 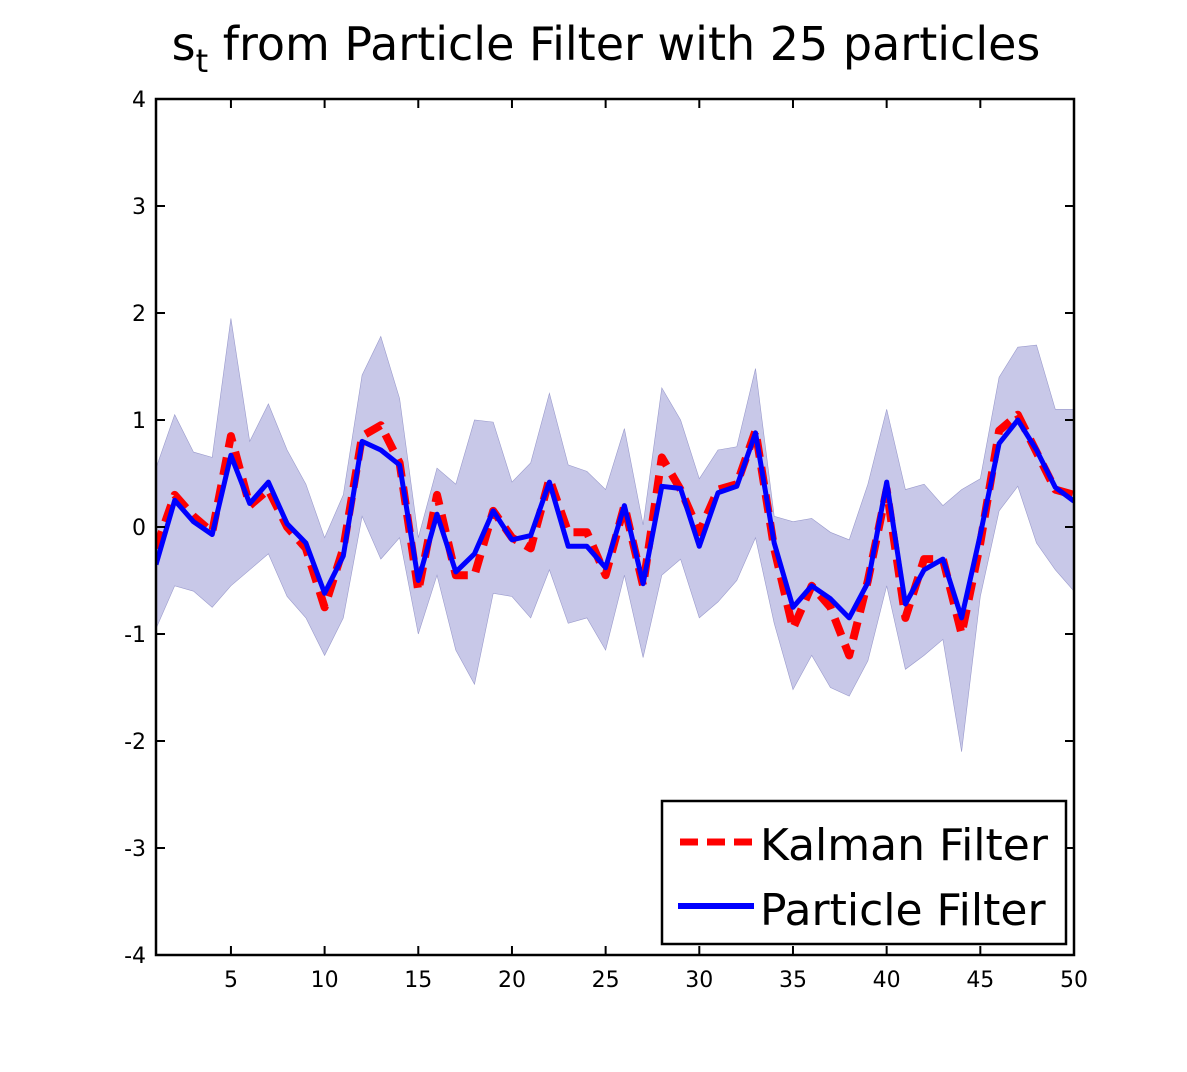 I want to click on x-tick-label: 30, so click(x=699, y=980).